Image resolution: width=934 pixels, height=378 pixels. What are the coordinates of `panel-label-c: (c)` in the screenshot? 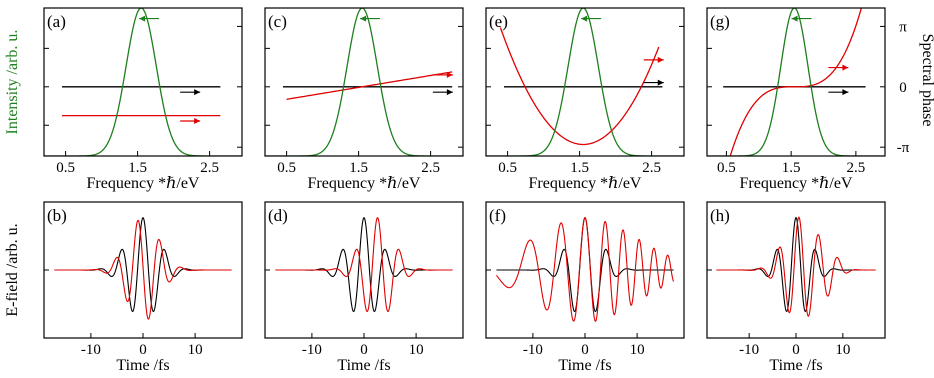 It's located at (277, 21).